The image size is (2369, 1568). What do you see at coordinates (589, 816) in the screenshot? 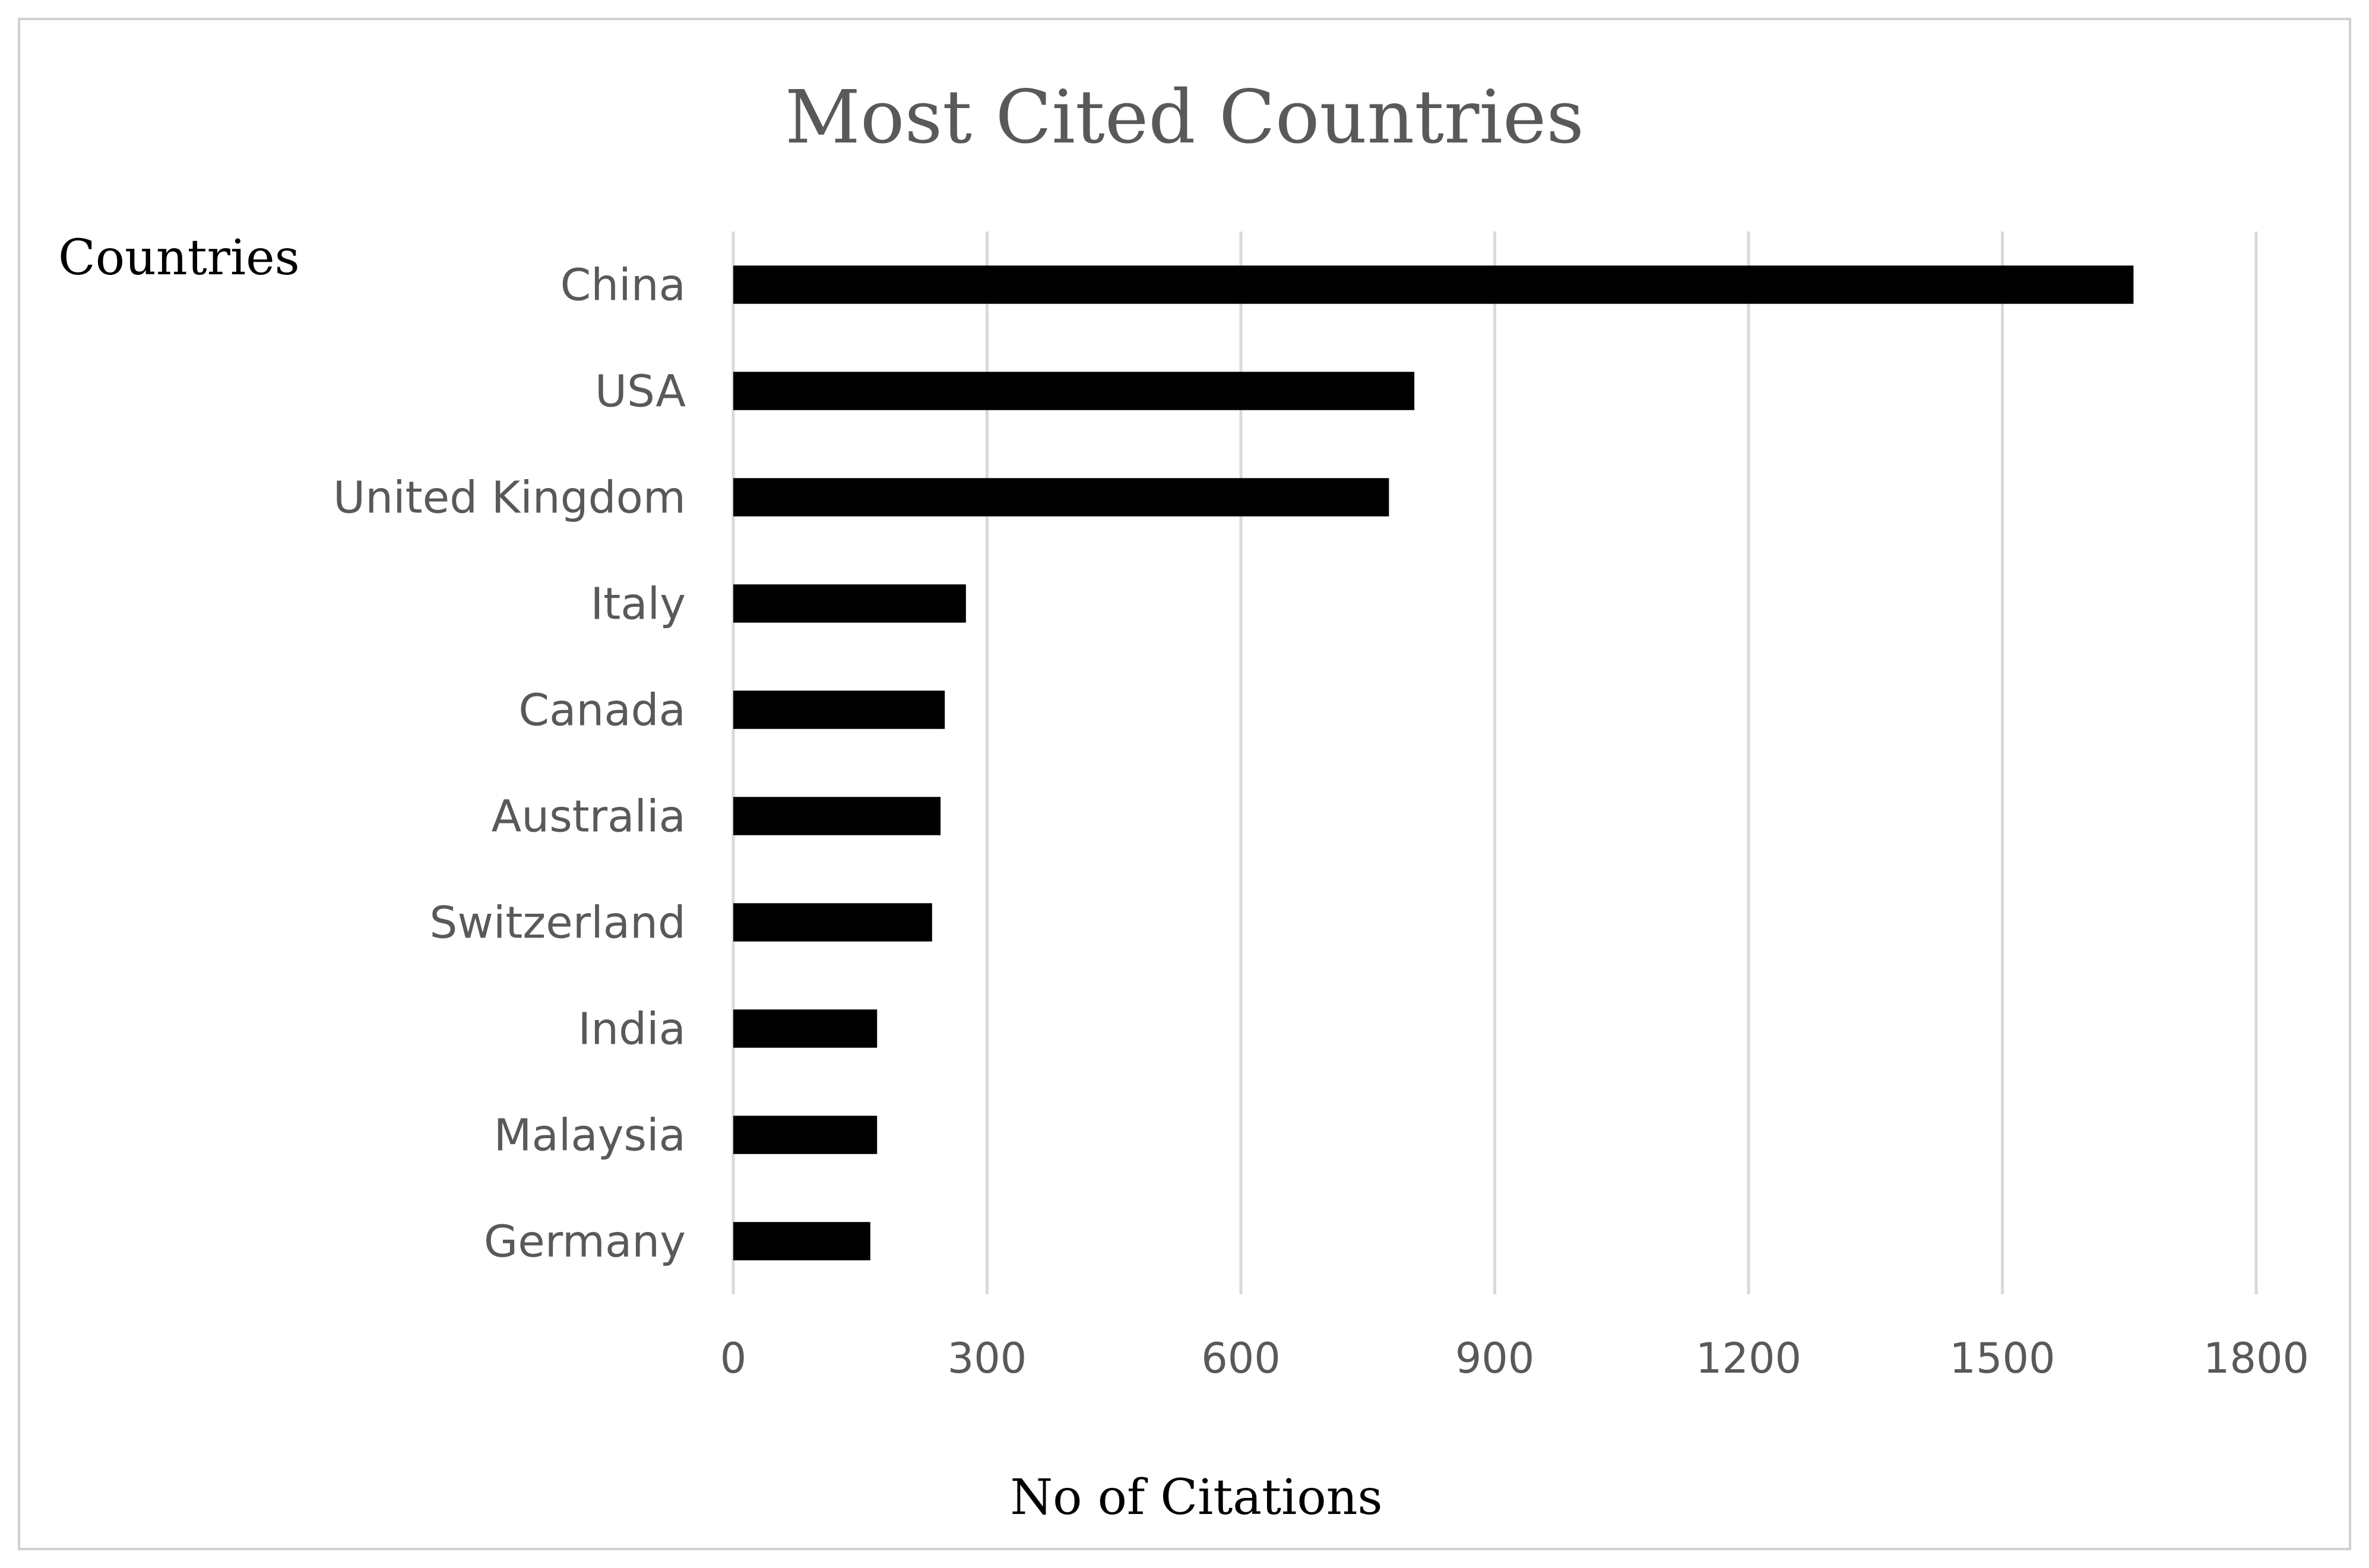
I see `category-label: Australia` at bounding box center [589, 816].